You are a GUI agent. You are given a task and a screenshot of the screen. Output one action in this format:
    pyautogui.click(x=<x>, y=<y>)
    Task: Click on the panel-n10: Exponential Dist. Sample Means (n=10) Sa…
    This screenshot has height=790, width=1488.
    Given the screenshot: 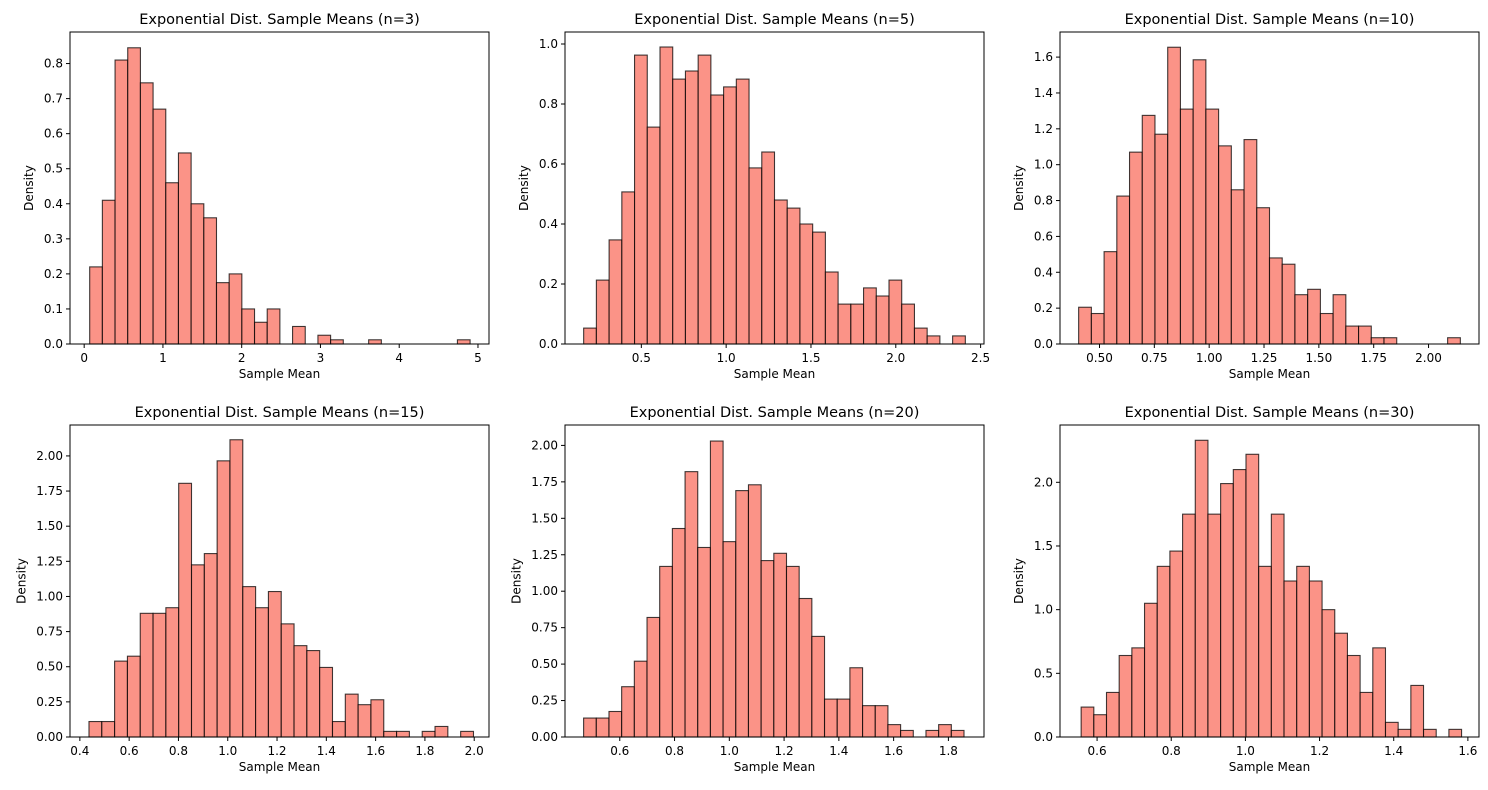 What is the action you would take?
    pyautogui.click(x=1246, y=196)
    